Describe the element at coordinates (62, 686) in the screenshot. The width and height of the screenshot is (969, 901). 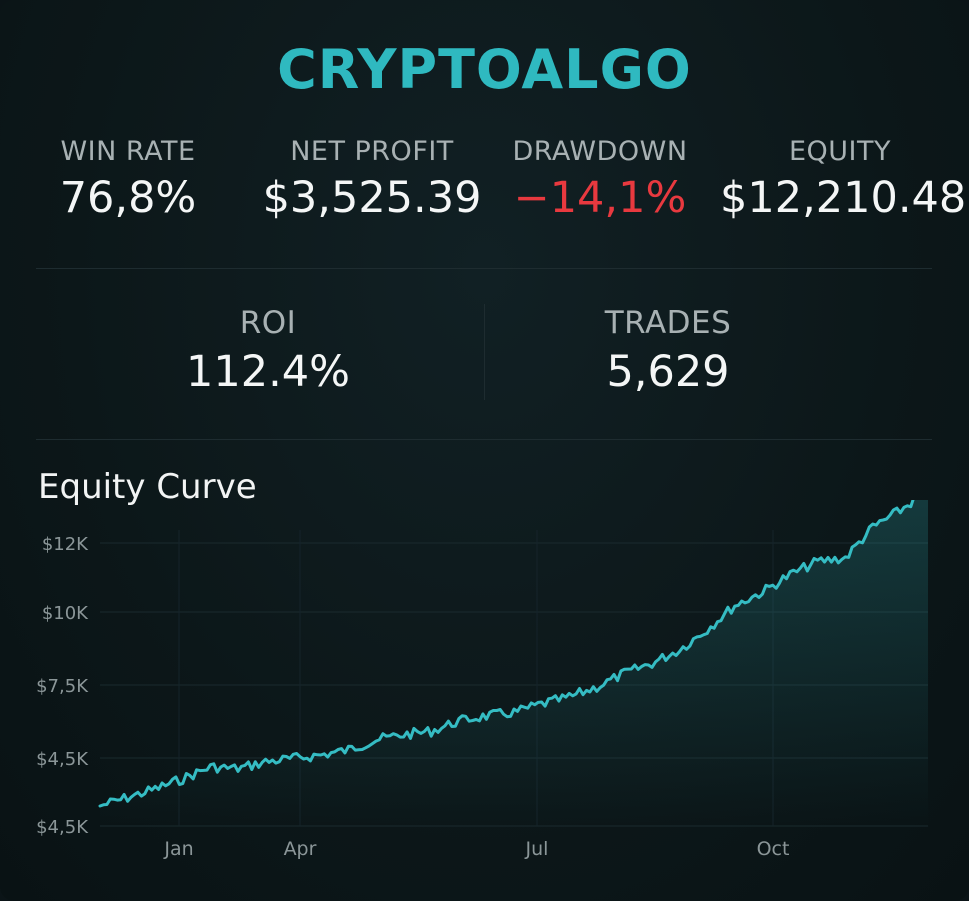
I see `y-tick-label: $7,5K` at that location.